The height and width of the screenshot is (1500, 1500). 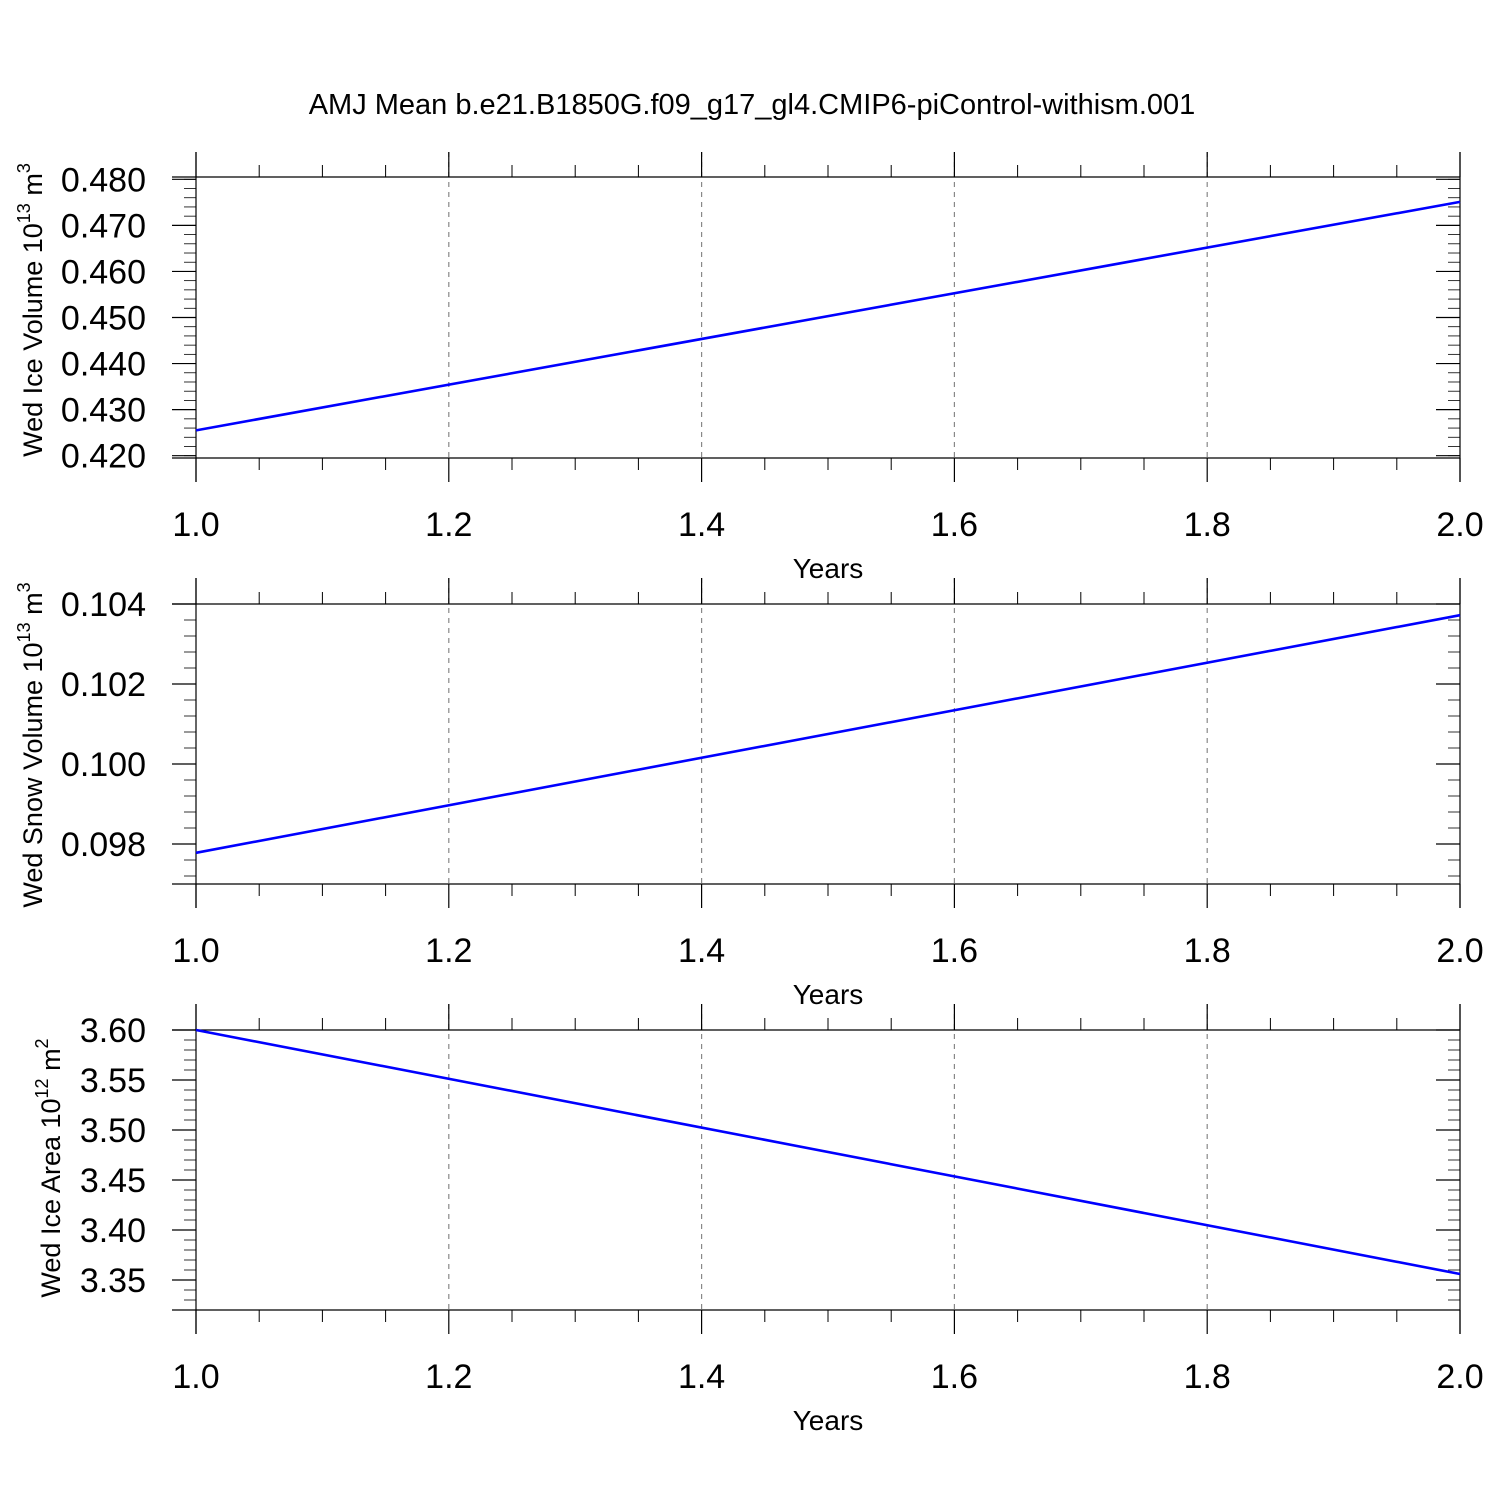 What do you see at coordinates (113, 1181) in the screenshot?
I see `y-tick-label: 3.45` at bounding box center [113, 1181].